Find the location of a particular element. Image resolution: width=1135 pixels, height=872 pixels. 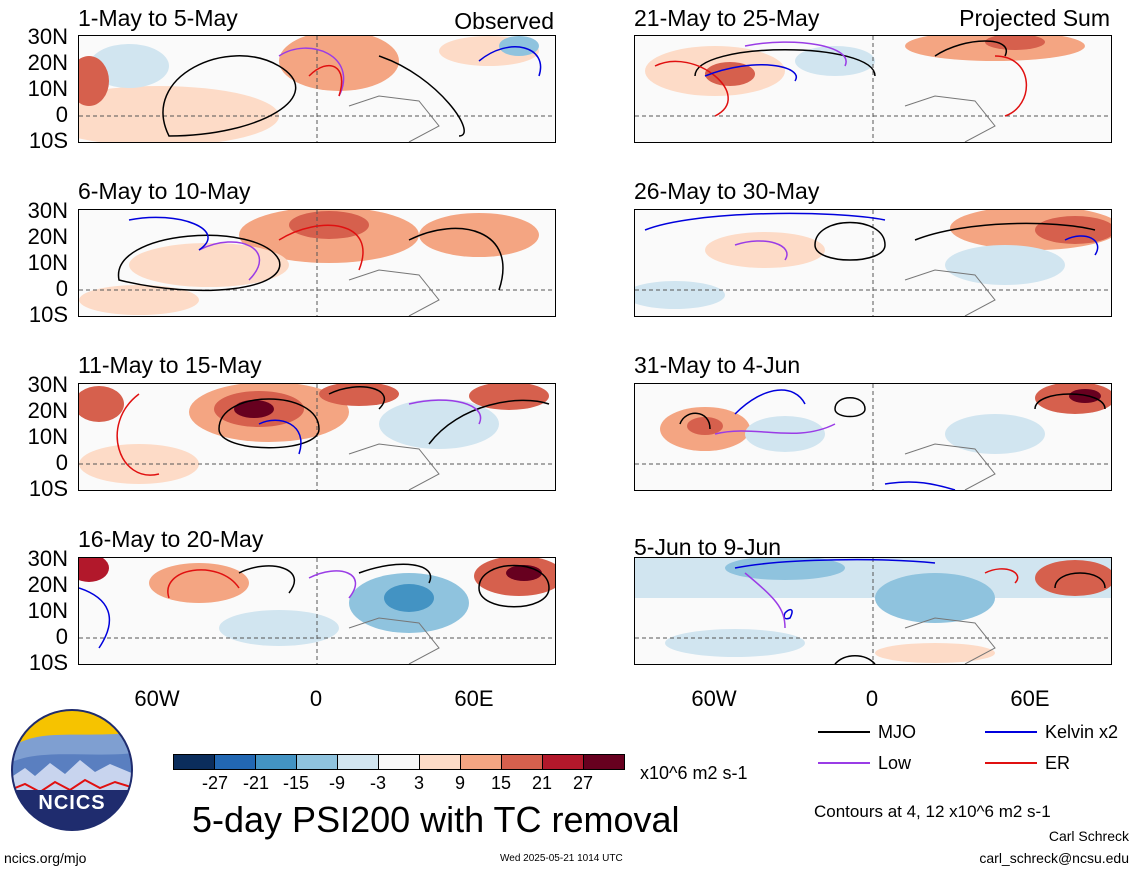

author-name: Carl Schreck is located at coordinates (1088, 836).